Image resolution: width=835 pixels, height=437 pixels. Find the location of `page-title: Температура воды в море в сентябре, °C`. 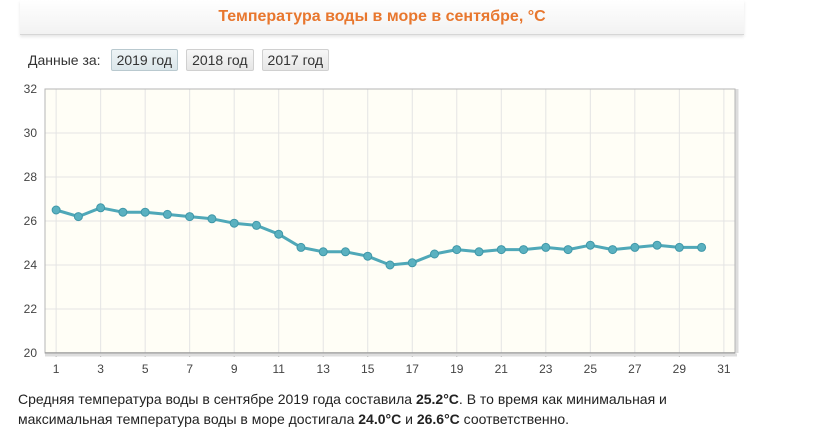

page-title: Температура воды в море в сентябре, °C is located at coordinates (382, 16).